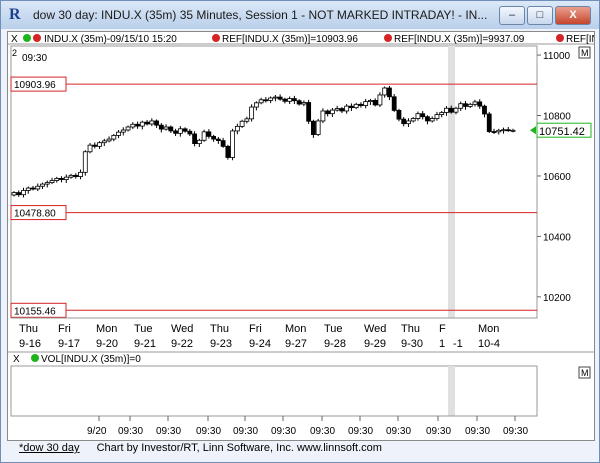 The image size is (600, 463). Describe the element at coordinates (573, 15) in the screenshot. I see `close-button: X` at that location.